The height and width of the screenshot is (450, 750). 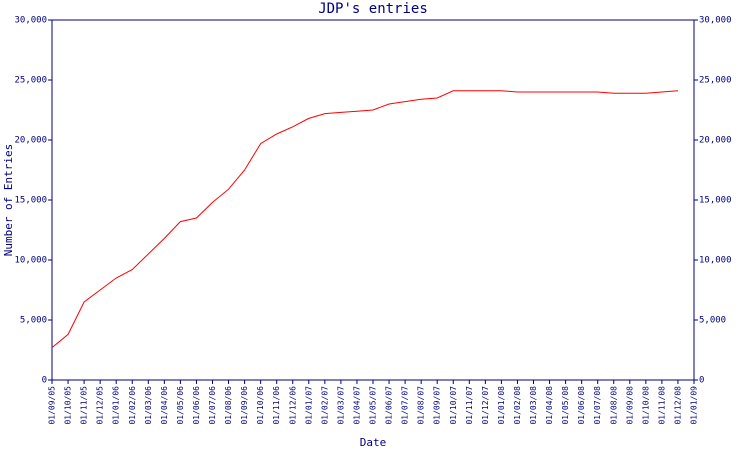 What do you see at coordinates (373, 405) in the screenshot?
I see `x-tick-label: 01/05/07` at bounding box center [373, 405].